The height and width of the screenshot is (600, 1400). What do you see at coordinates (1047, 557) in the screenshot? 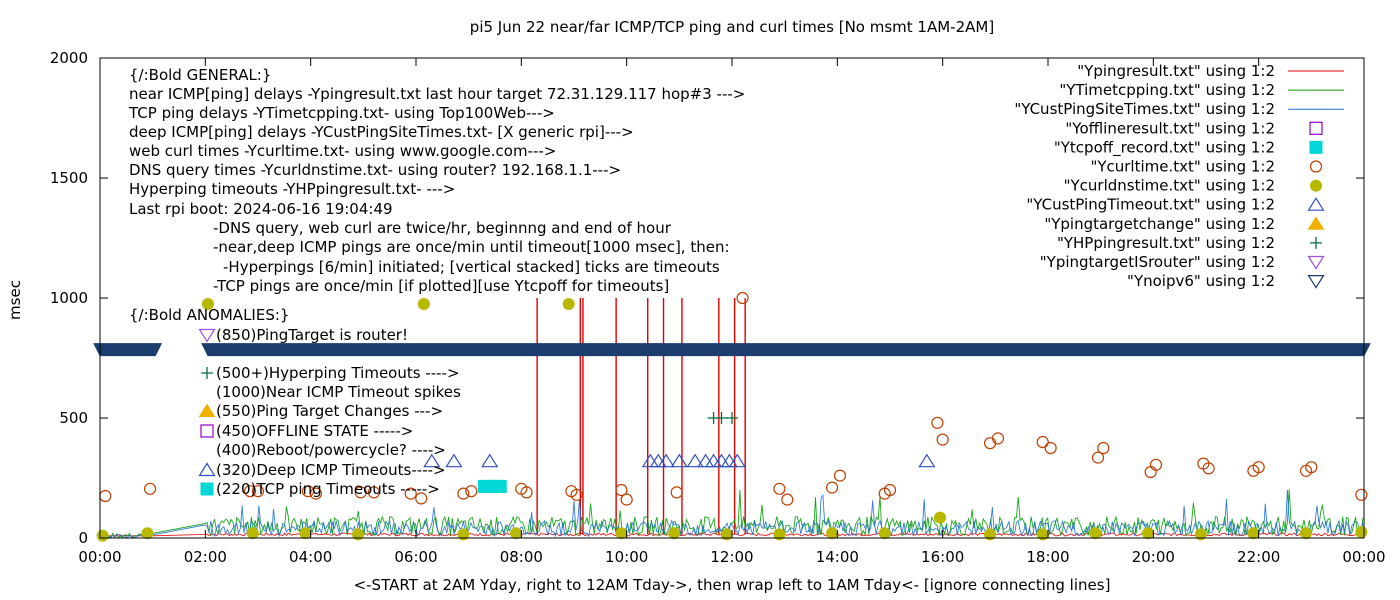
I see `x-tick-label: 18:00` at bounding box center [1047, 557].